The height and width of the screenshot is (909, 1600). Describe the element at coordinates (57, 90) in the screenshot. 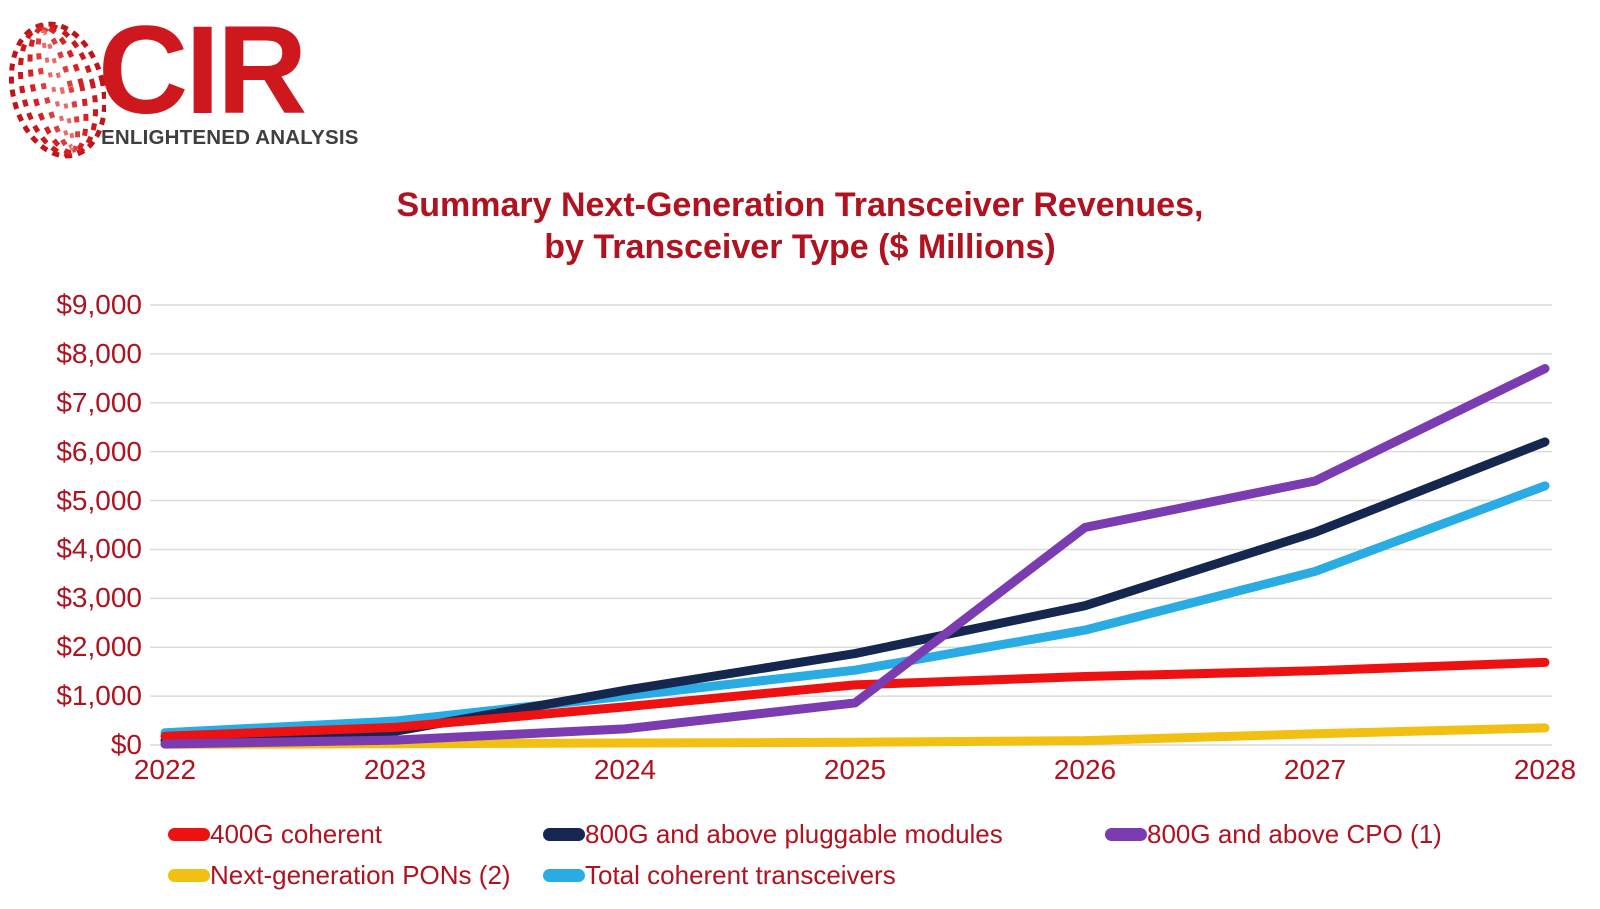

I see `cir-globe-icon` at that location.